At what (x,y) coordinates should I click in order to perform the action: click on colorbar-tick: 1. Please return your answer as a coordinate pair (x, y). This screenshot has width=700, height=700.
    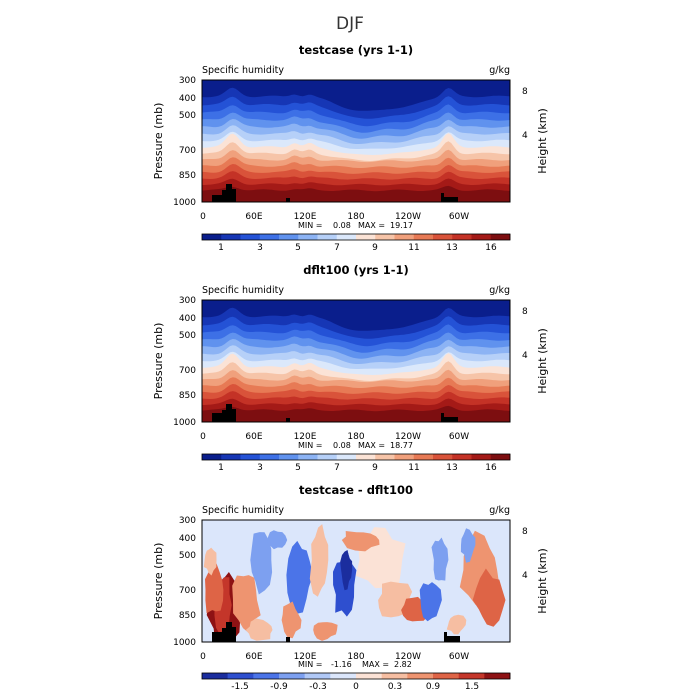
    Looking at the image, I should click on (221, 248).